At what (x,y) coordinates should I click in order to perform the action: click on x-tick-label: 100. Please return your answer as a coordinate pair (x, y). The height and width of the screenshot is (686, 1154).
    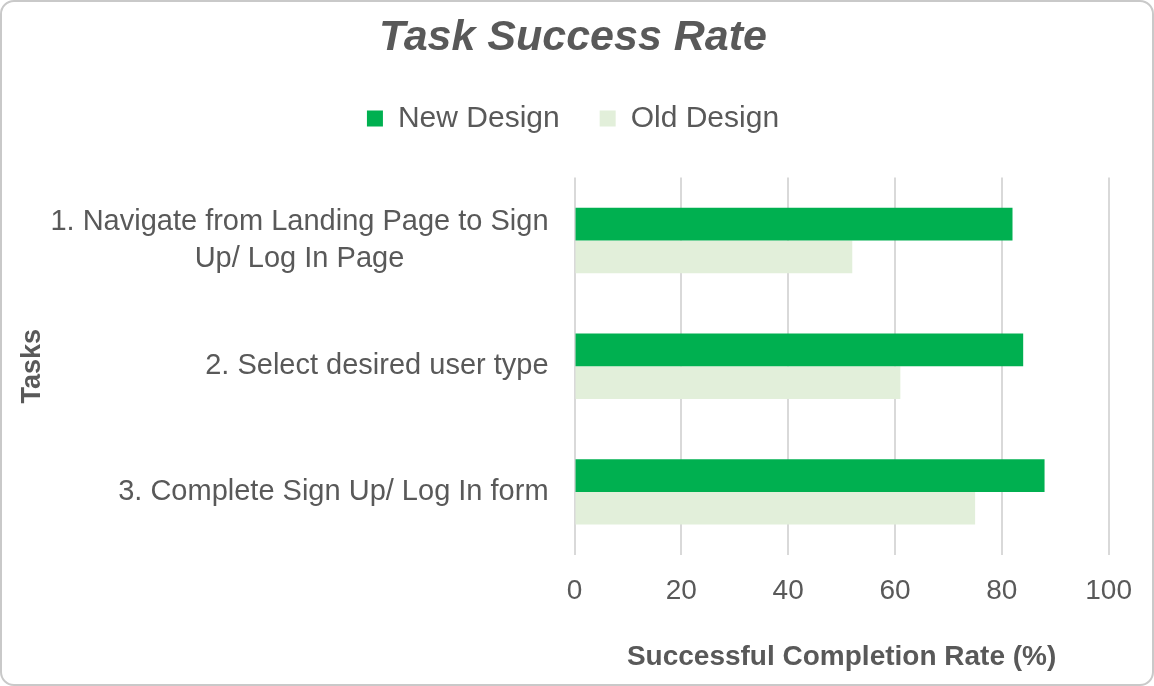
    Looking at the image, I should click on (1108, 590).